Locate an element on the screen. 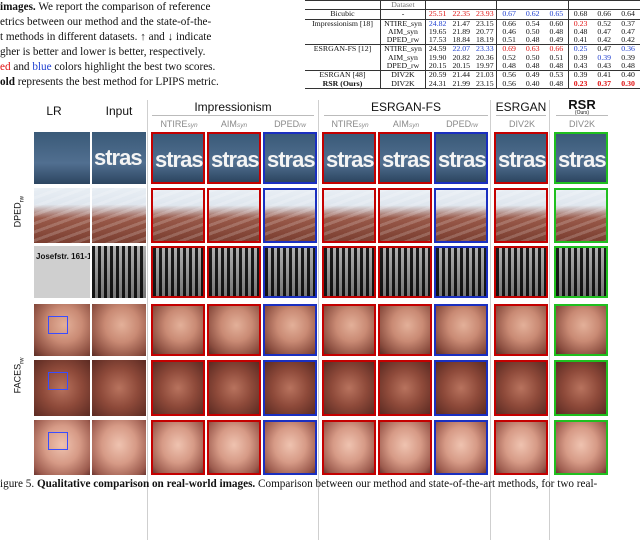 This screenshot has height=540, width=640. image-tile-r1-c5 is located at coordinates (349, 215).